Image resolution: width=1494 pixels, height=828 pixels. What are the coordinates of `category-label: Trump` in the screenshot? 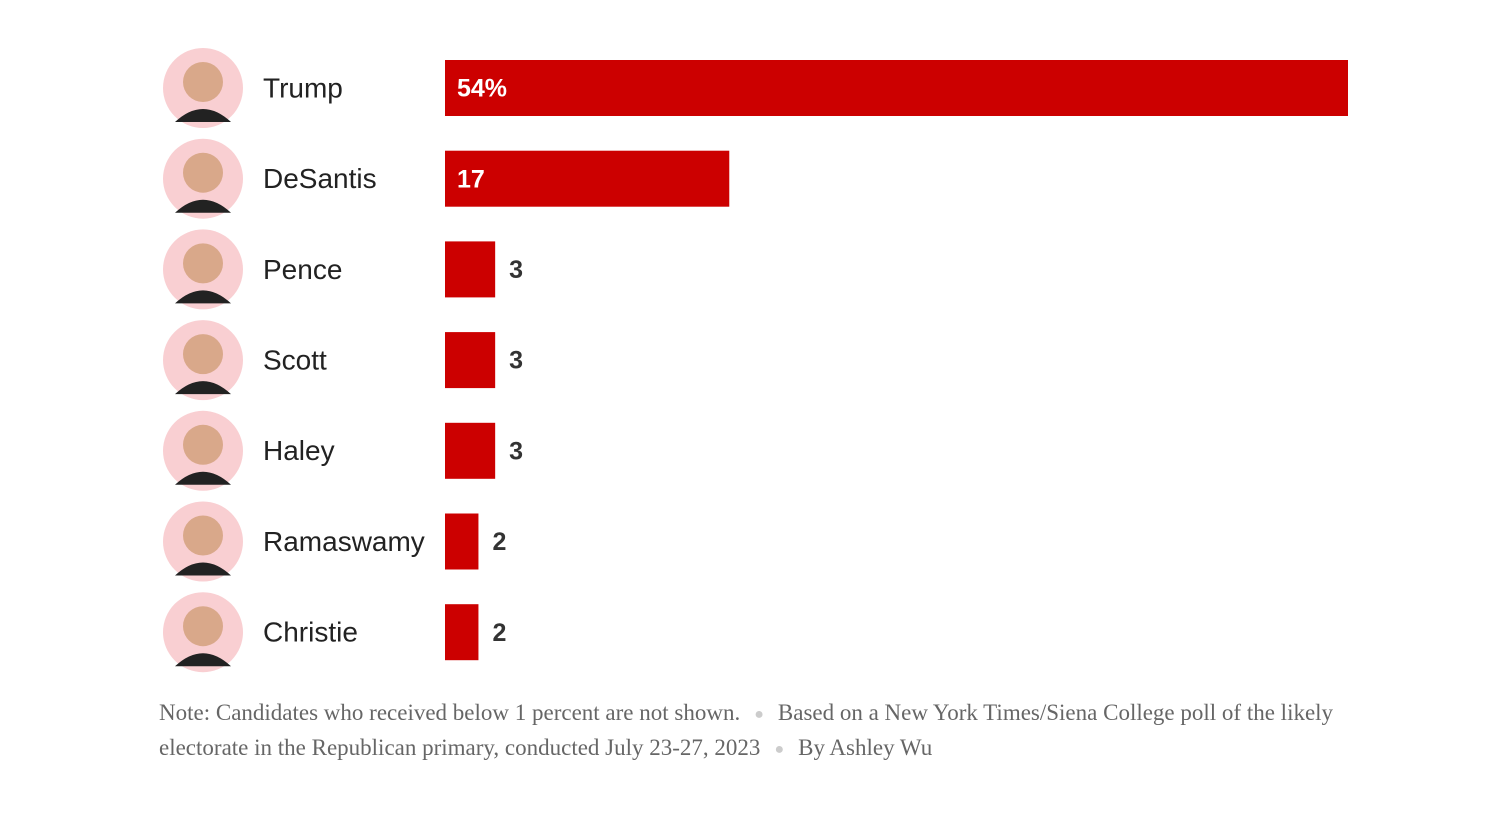 It's located at (303, 87).